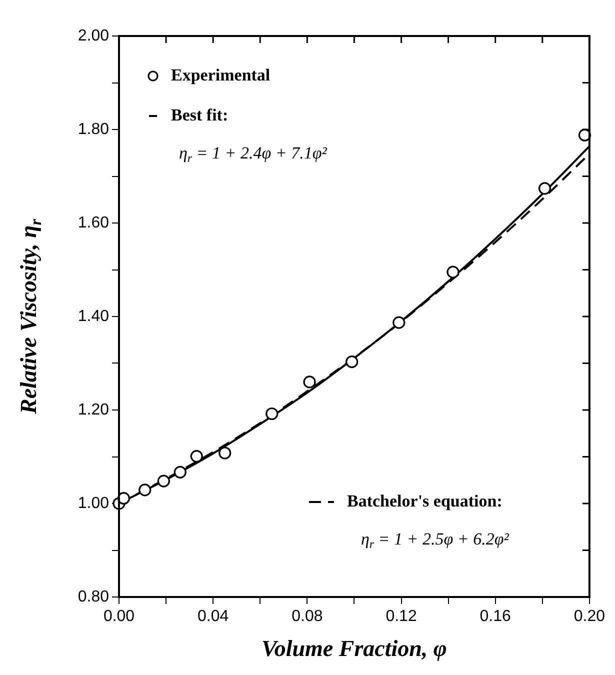 The height and width of the screenshot is (675, 615). Describe the element at coordinates (424, 500) in the screenshot. I see `legend-label: Batchelor's equation:` at that location.